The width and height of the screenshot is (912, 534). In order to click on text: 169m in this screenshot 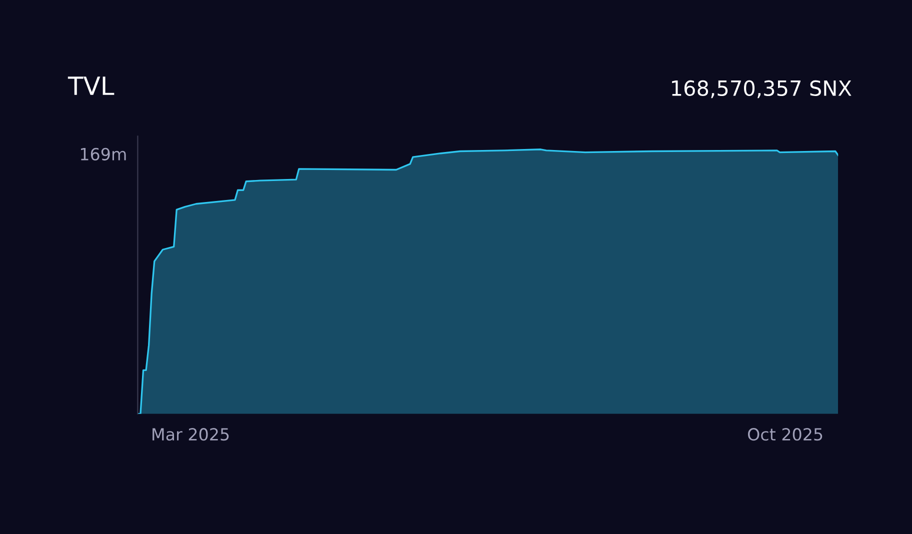, I will do `click(103, 154)`.